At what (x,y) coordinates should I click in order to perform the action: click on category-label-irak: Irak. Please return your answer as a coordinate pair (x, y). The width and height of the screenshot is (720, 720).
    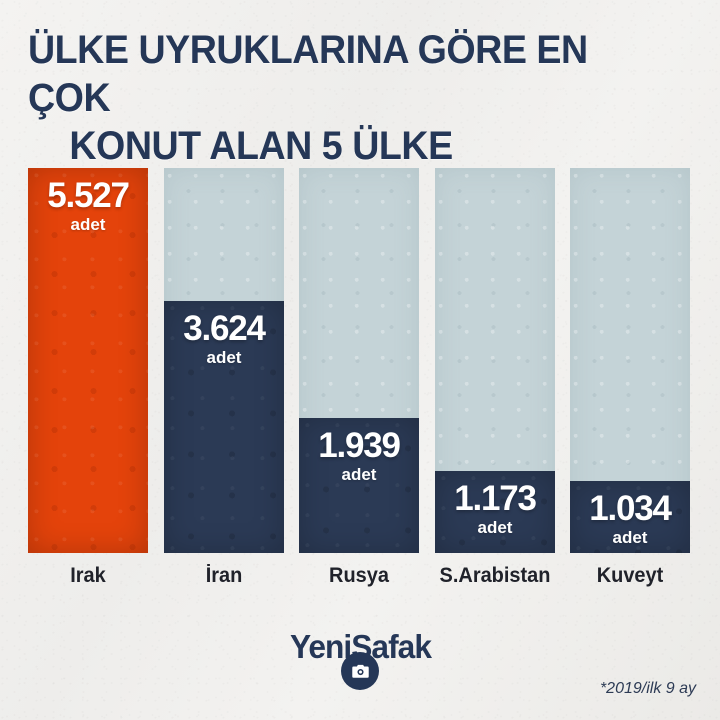
    Looking at the image, I should click on (88, 575).